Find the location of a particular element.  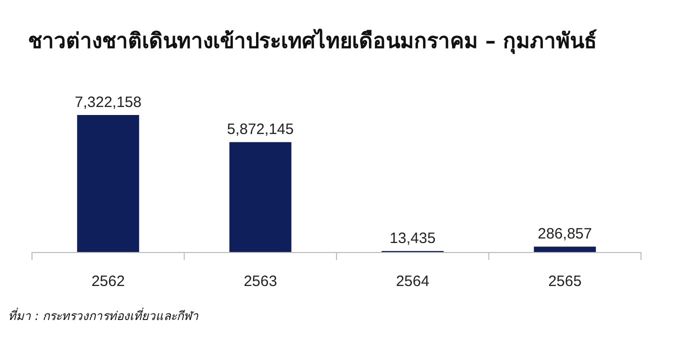

x-tick-label: 2563 is located at coordinates (261, 281).